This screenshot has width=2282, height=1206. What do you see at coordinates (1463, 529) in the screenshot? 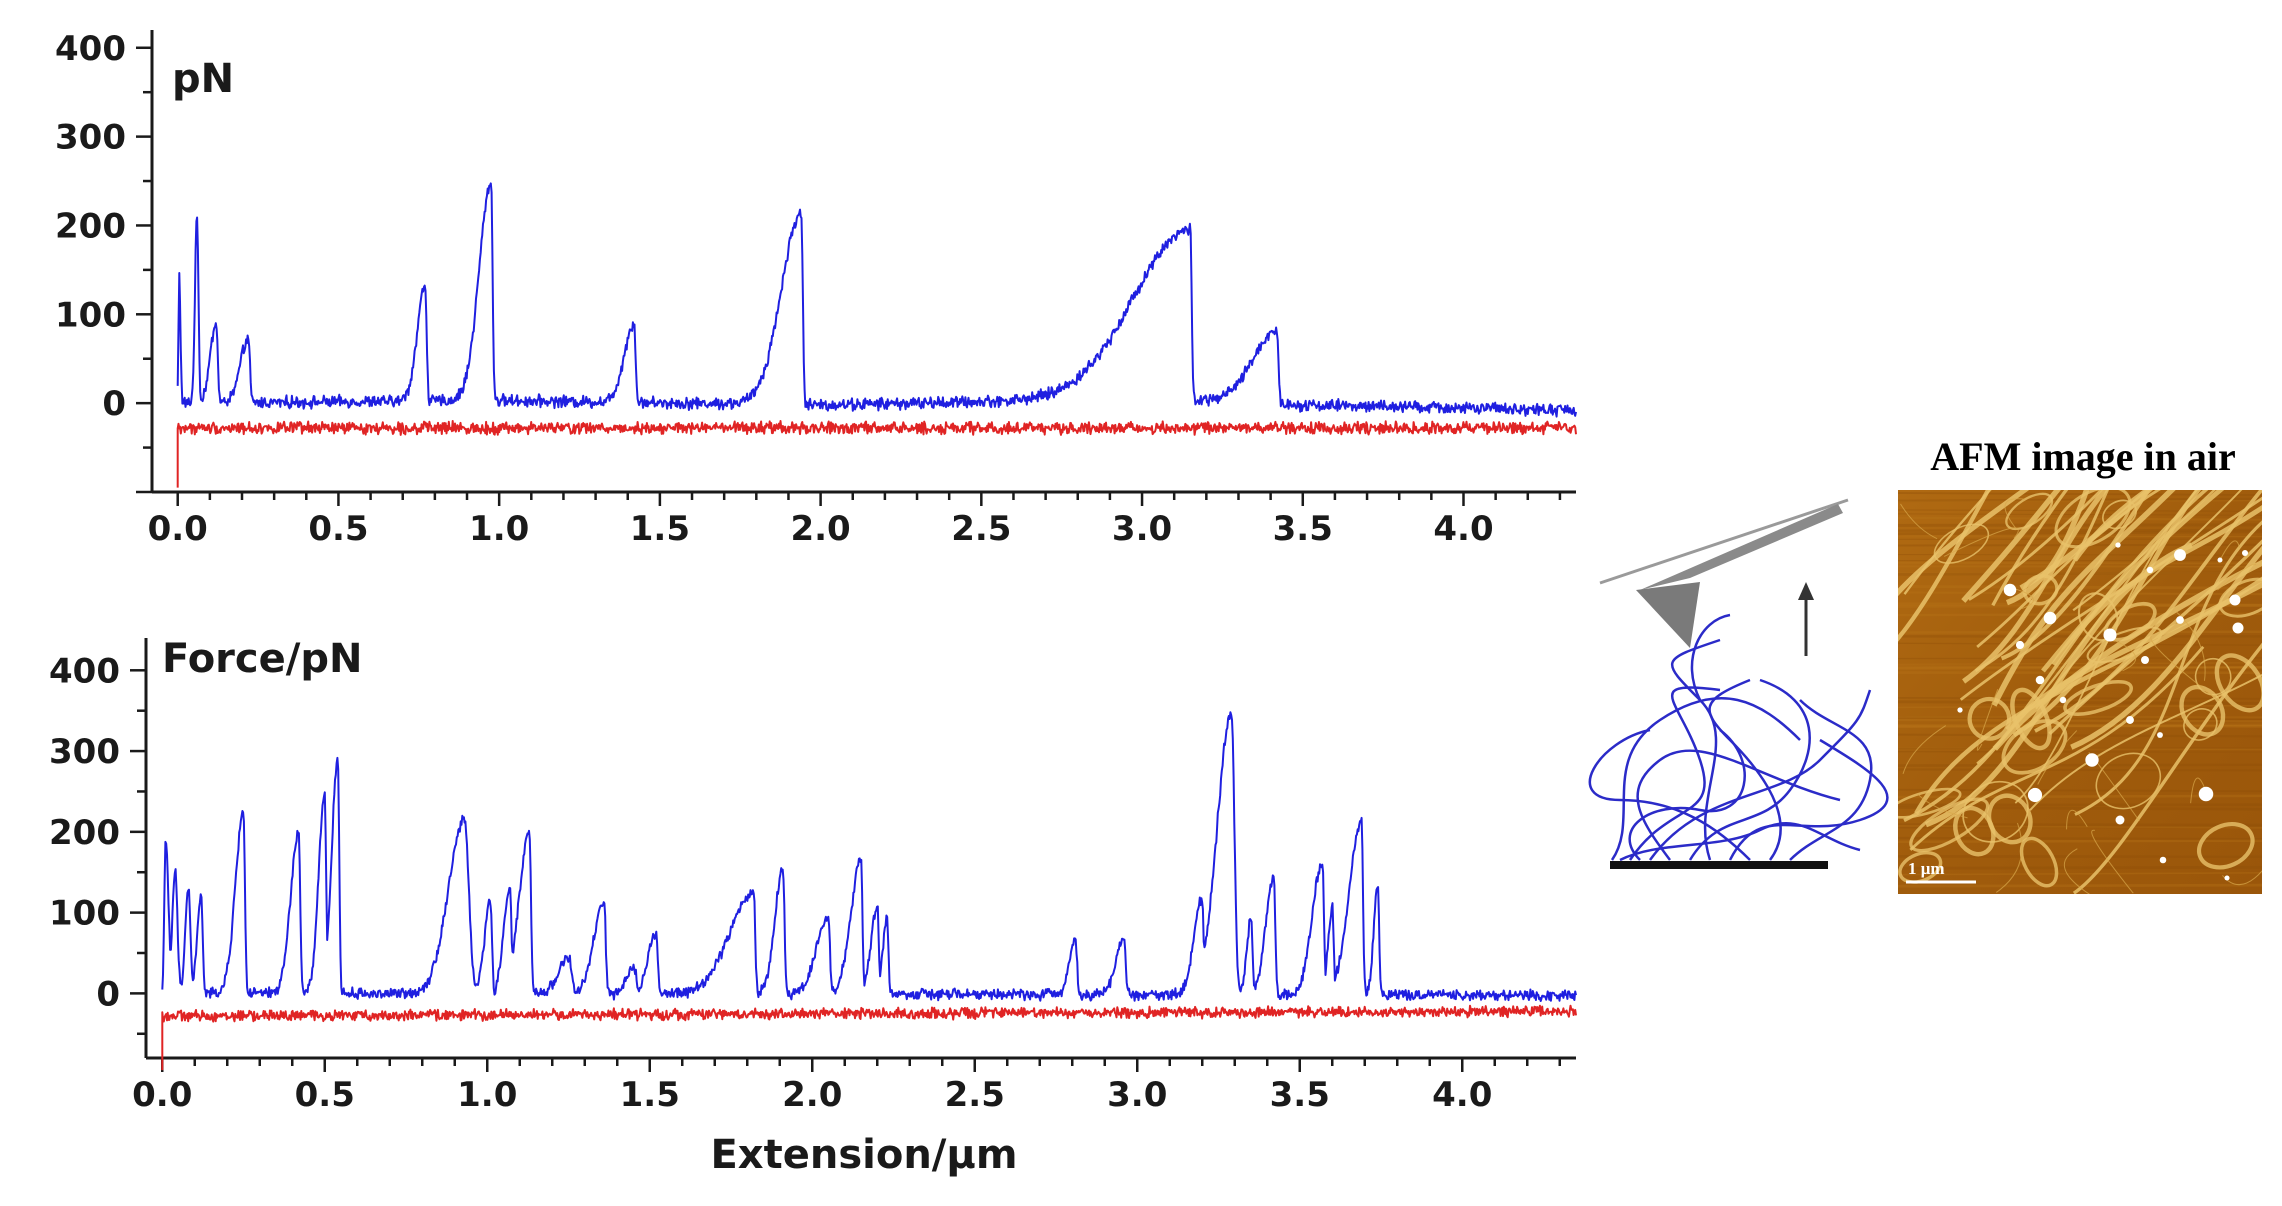
I see `top-x-tick-label: 4.0` at bounding box center [1463, 529].